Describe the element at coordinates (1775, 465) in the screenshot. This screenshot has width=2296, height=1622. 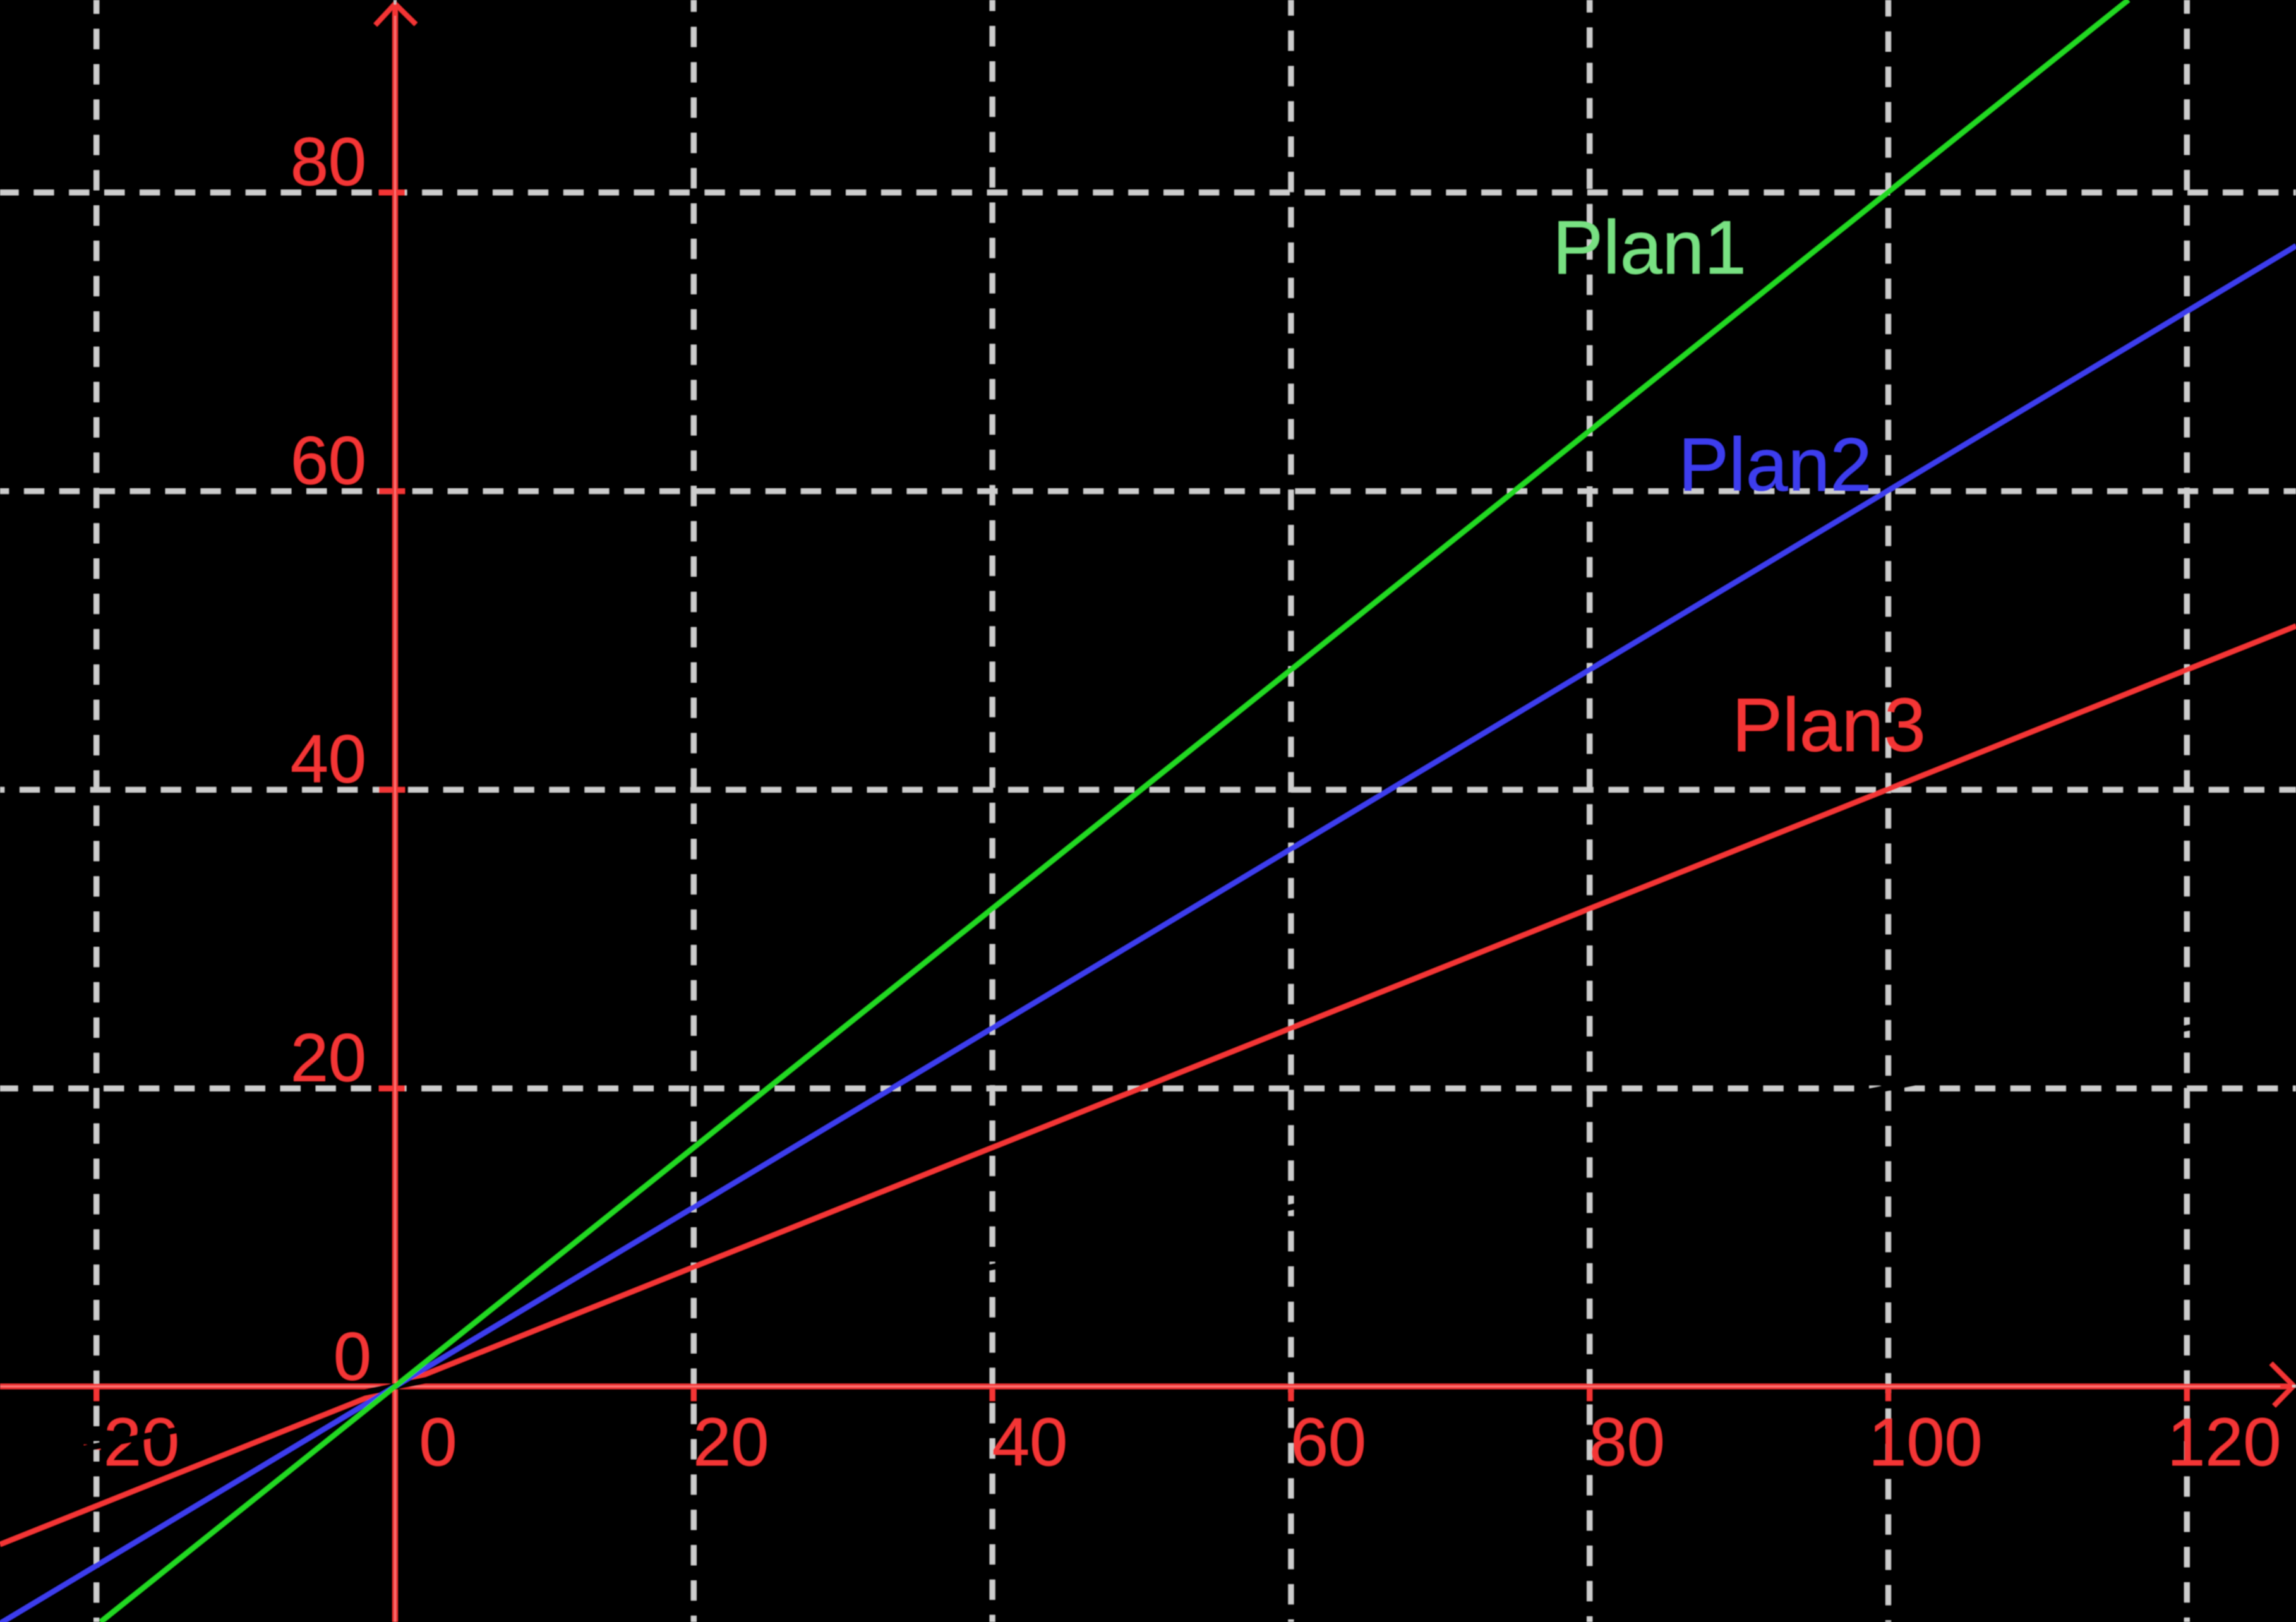
I see `svg-text: Plan2` at that location.